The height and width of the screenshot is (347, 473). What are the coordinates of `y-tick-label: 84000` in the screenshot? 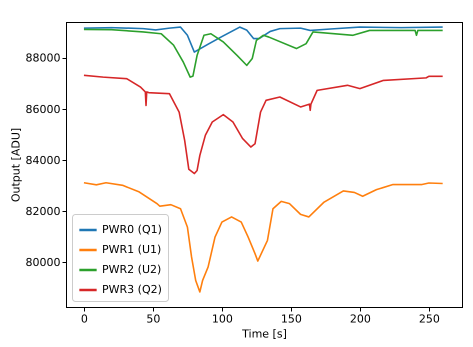 It's located at (43, 160).